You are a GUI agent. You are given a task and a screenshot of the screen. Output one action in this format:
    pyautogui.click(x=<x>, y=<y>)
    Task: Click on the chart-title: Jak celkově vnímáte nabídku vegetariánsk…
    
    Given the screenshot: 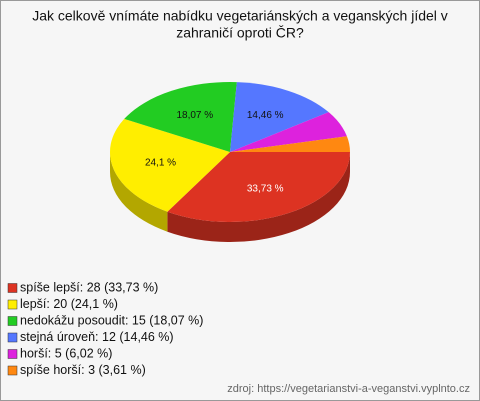 What is the action you would take?
    pyautogui.click(x=240, y=16)
    